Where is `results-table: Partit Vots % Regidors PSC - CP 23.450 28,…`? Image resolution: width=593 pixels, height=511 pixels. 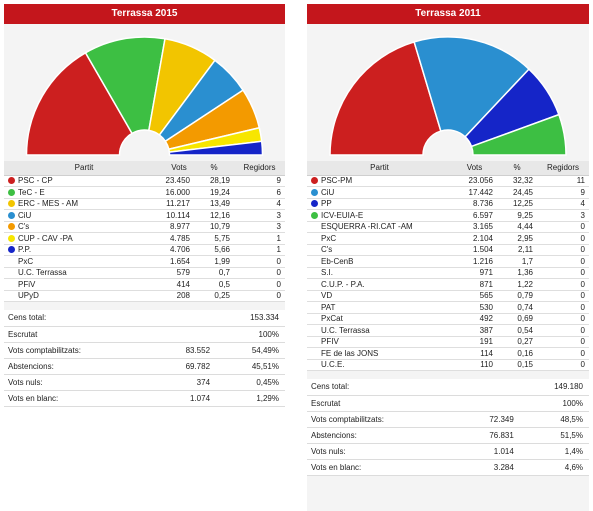 results-table: Partit Vots % Regidors PSC - CP 23.450 28,… is located at coordinates (144, 231).